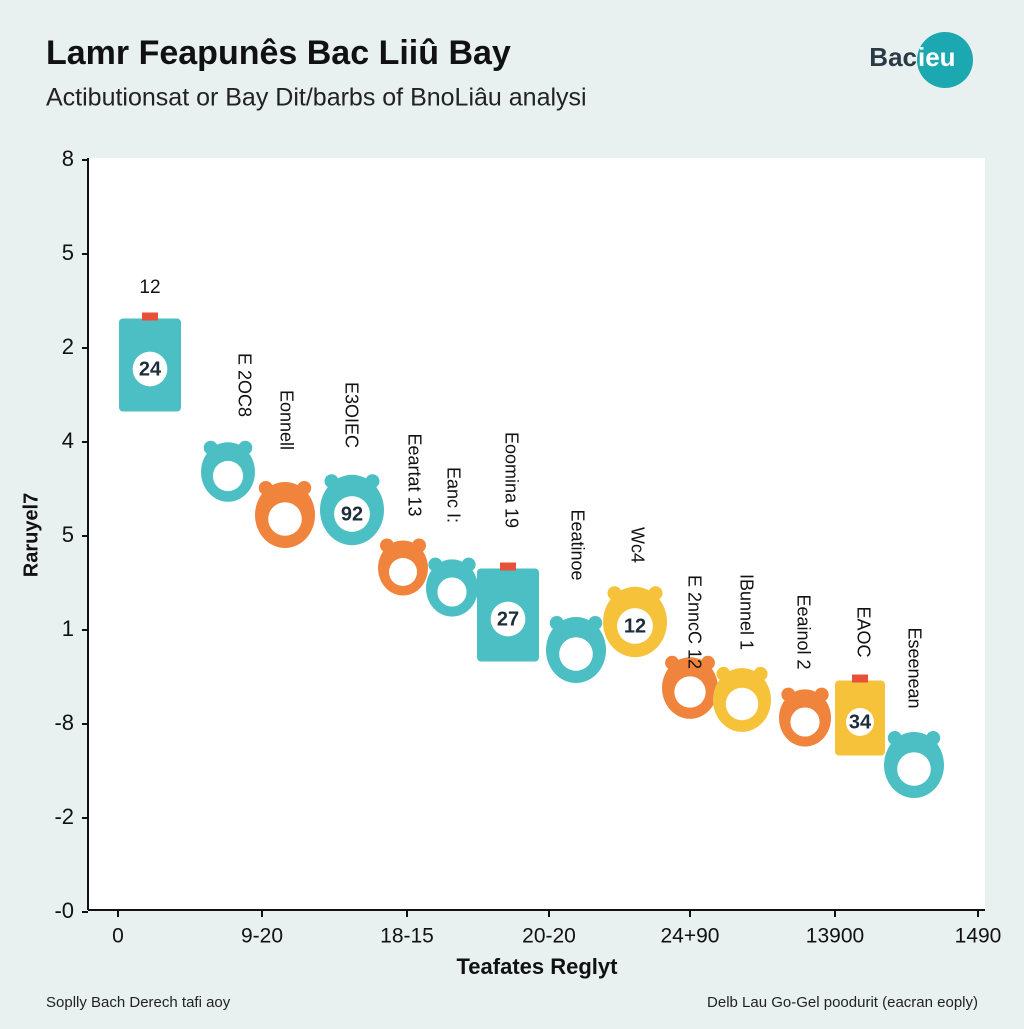 The image size is (1024, 1029). Describe the element at coordinates (577, 544) in the screenshot. I see `item-label: Eeatinoe` at that location.